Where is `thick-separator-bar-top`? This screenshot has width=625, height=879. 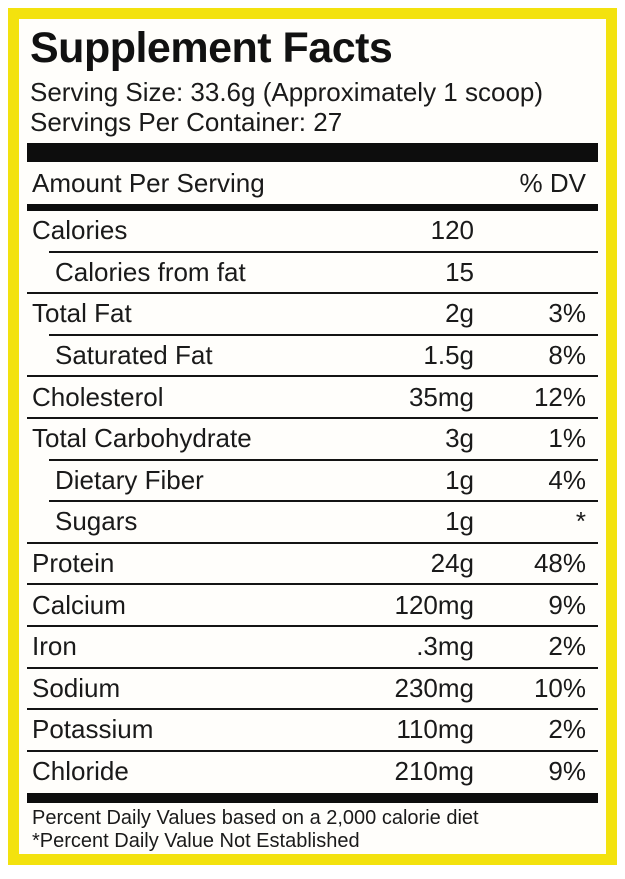 thick-separator-bar-top is located at coordinates (312, 152).